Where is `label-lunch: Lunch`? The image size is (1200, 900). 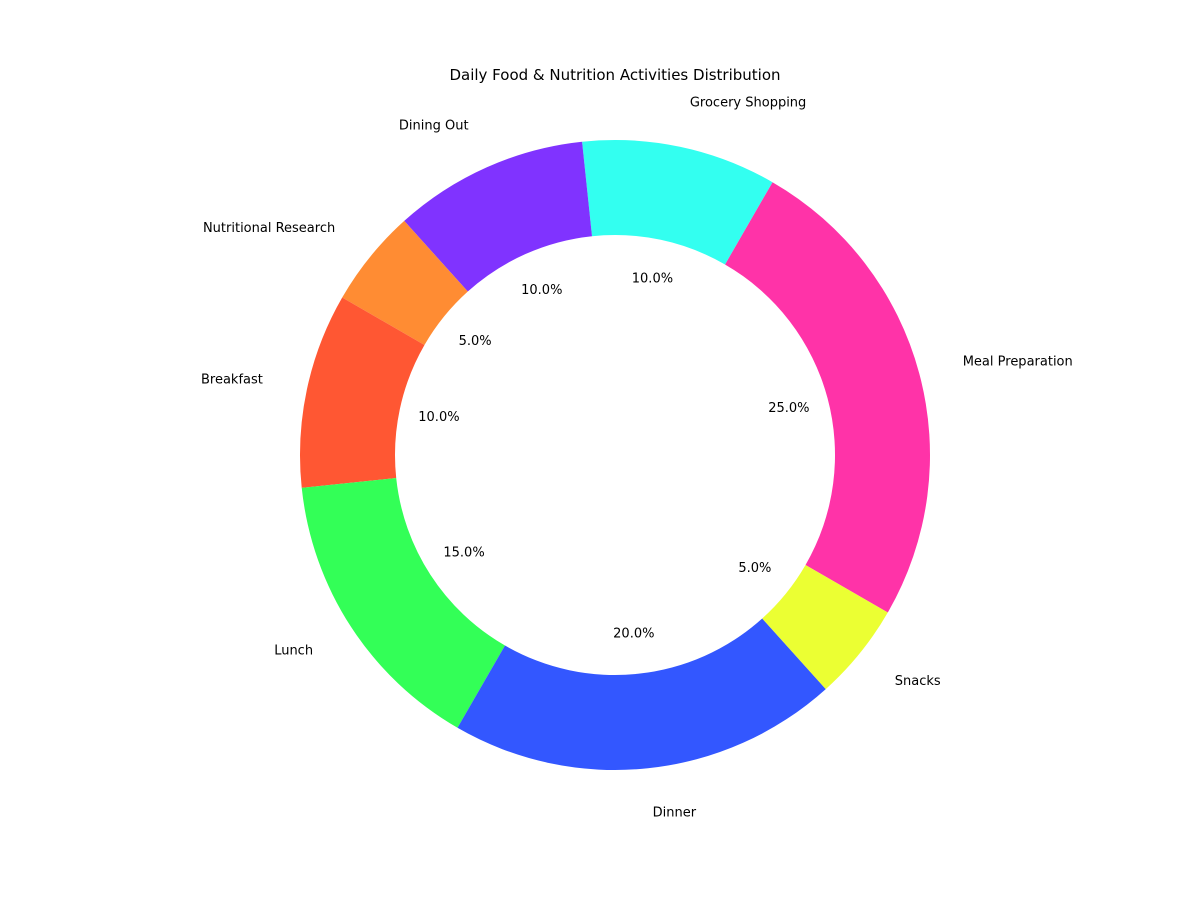
label-lunch: Lunch is located at coordinates (293, 651).